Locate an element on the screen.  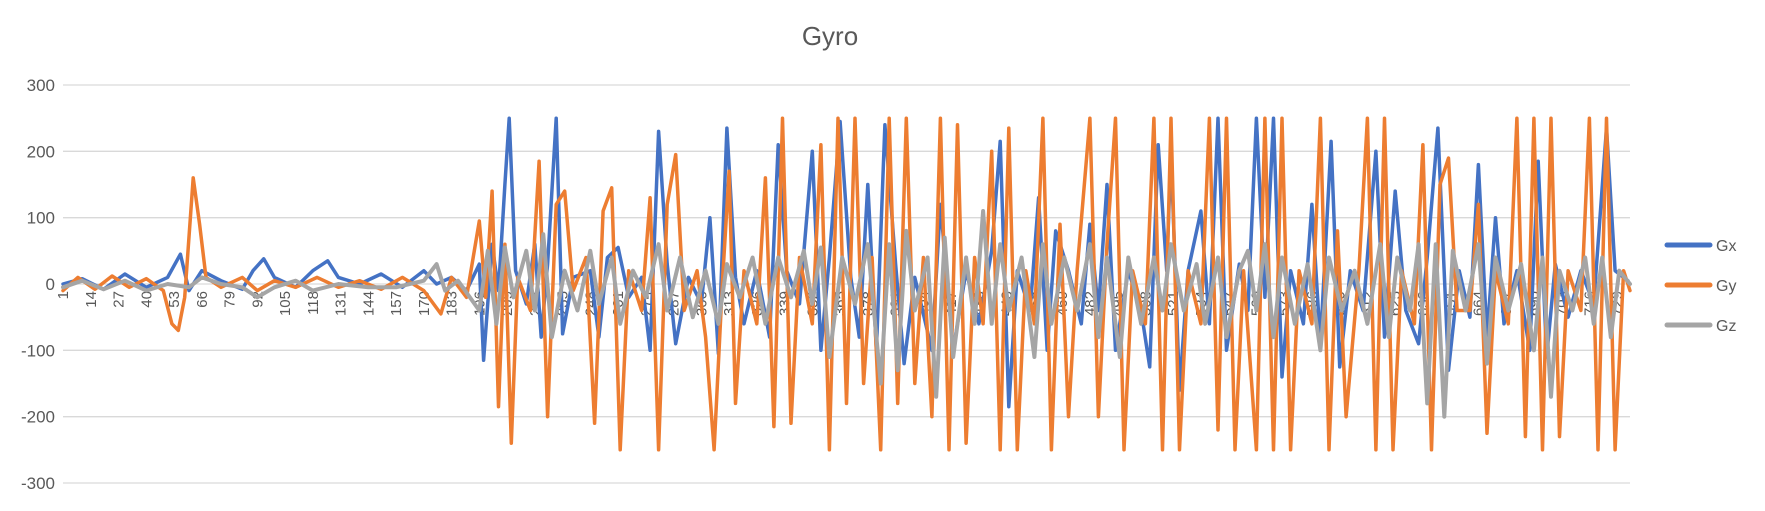
x-tick-label: 40 is located at coordinates (146, 299).